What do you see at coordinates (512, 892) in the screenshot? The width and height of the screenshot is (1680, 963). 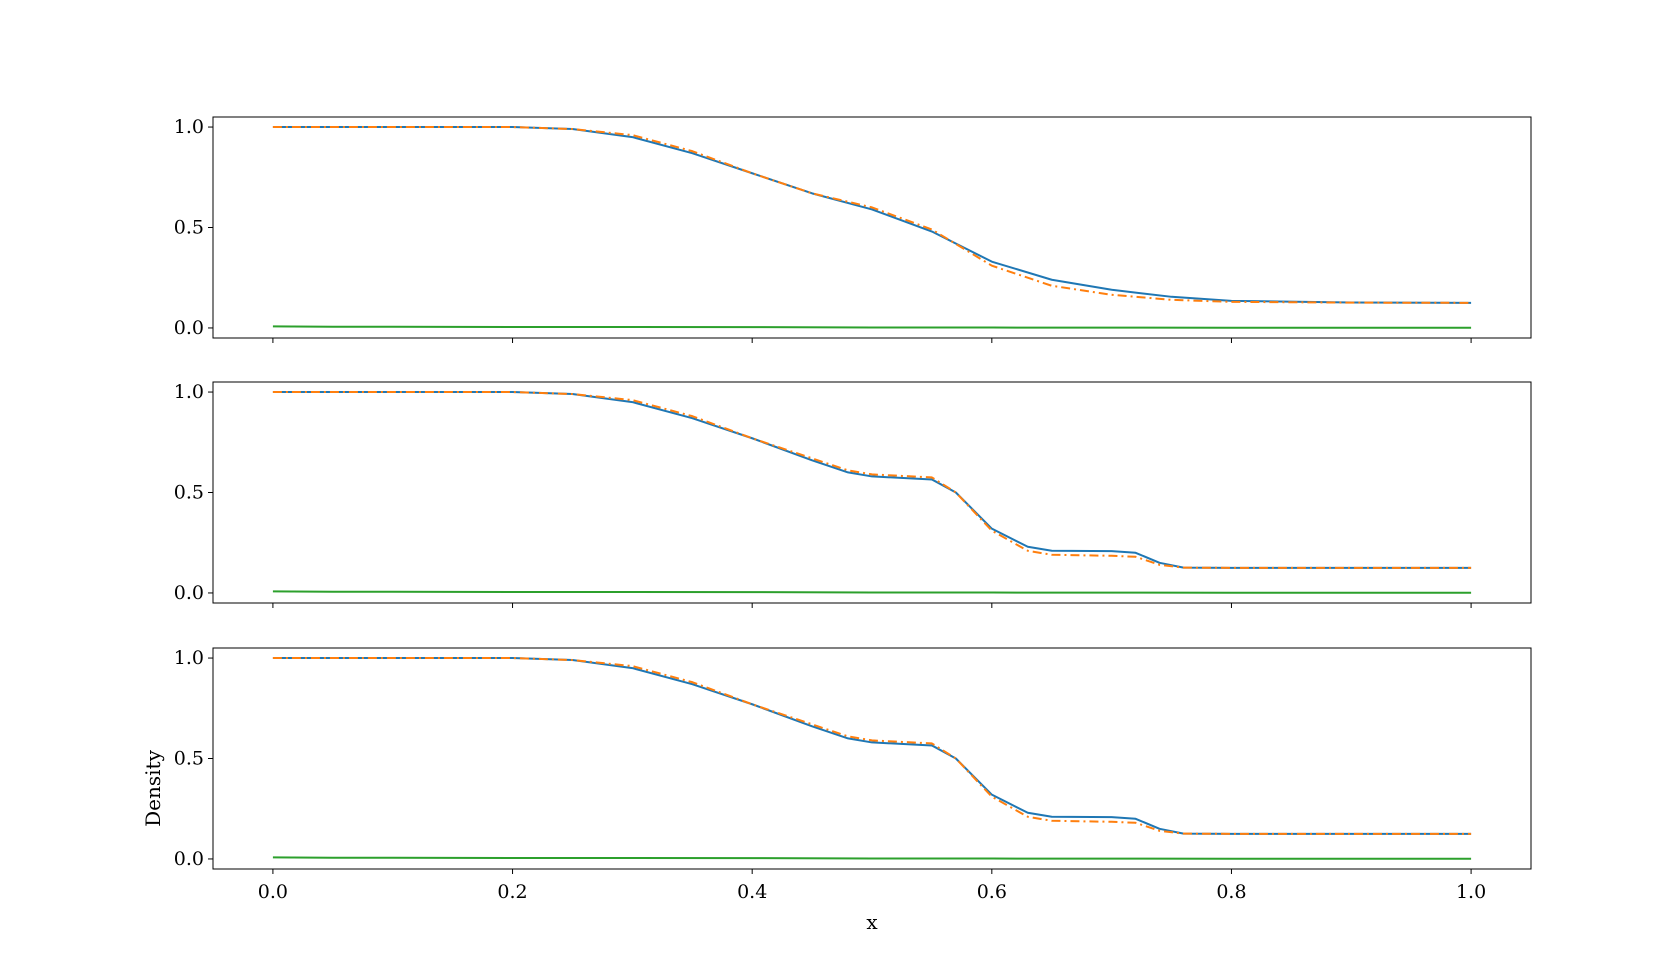 I see `x-tick-label: 0.2` at bounding box center [512, 892].